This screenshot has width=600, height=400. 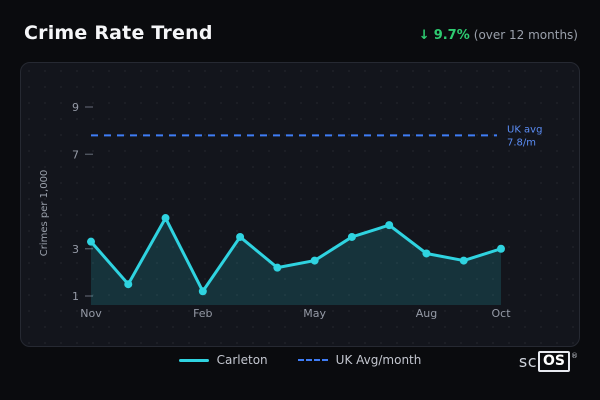 I want to click on legend-item-carleton: Carleton, so click(x=223, y=360).